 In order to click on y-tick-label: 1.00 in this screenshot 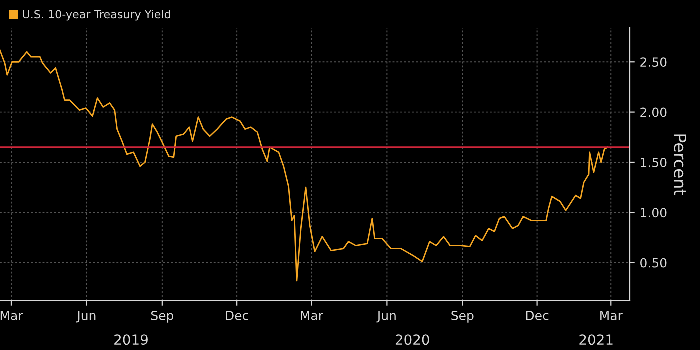, I will do `click(654, 213)`.